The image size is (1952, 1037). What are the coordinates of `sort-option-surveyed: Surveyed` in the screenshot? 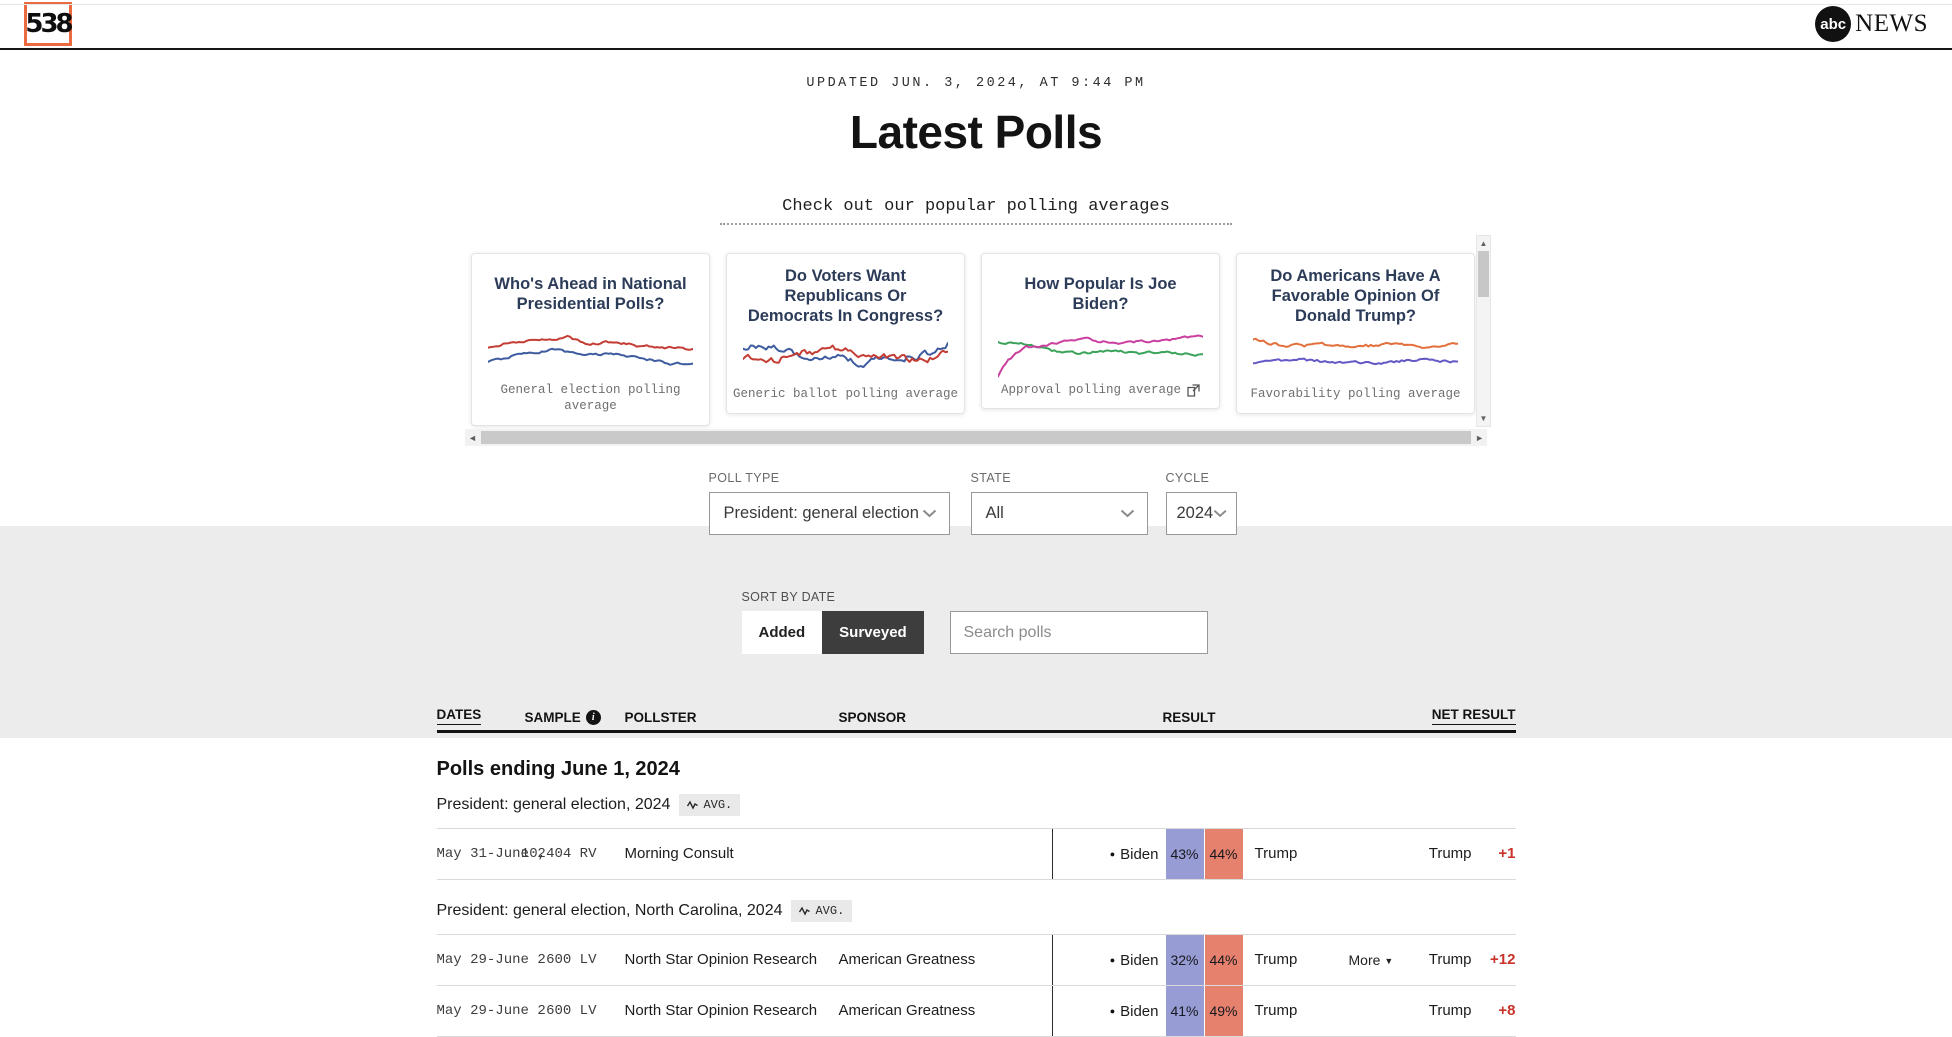 It's located at (873, 632).